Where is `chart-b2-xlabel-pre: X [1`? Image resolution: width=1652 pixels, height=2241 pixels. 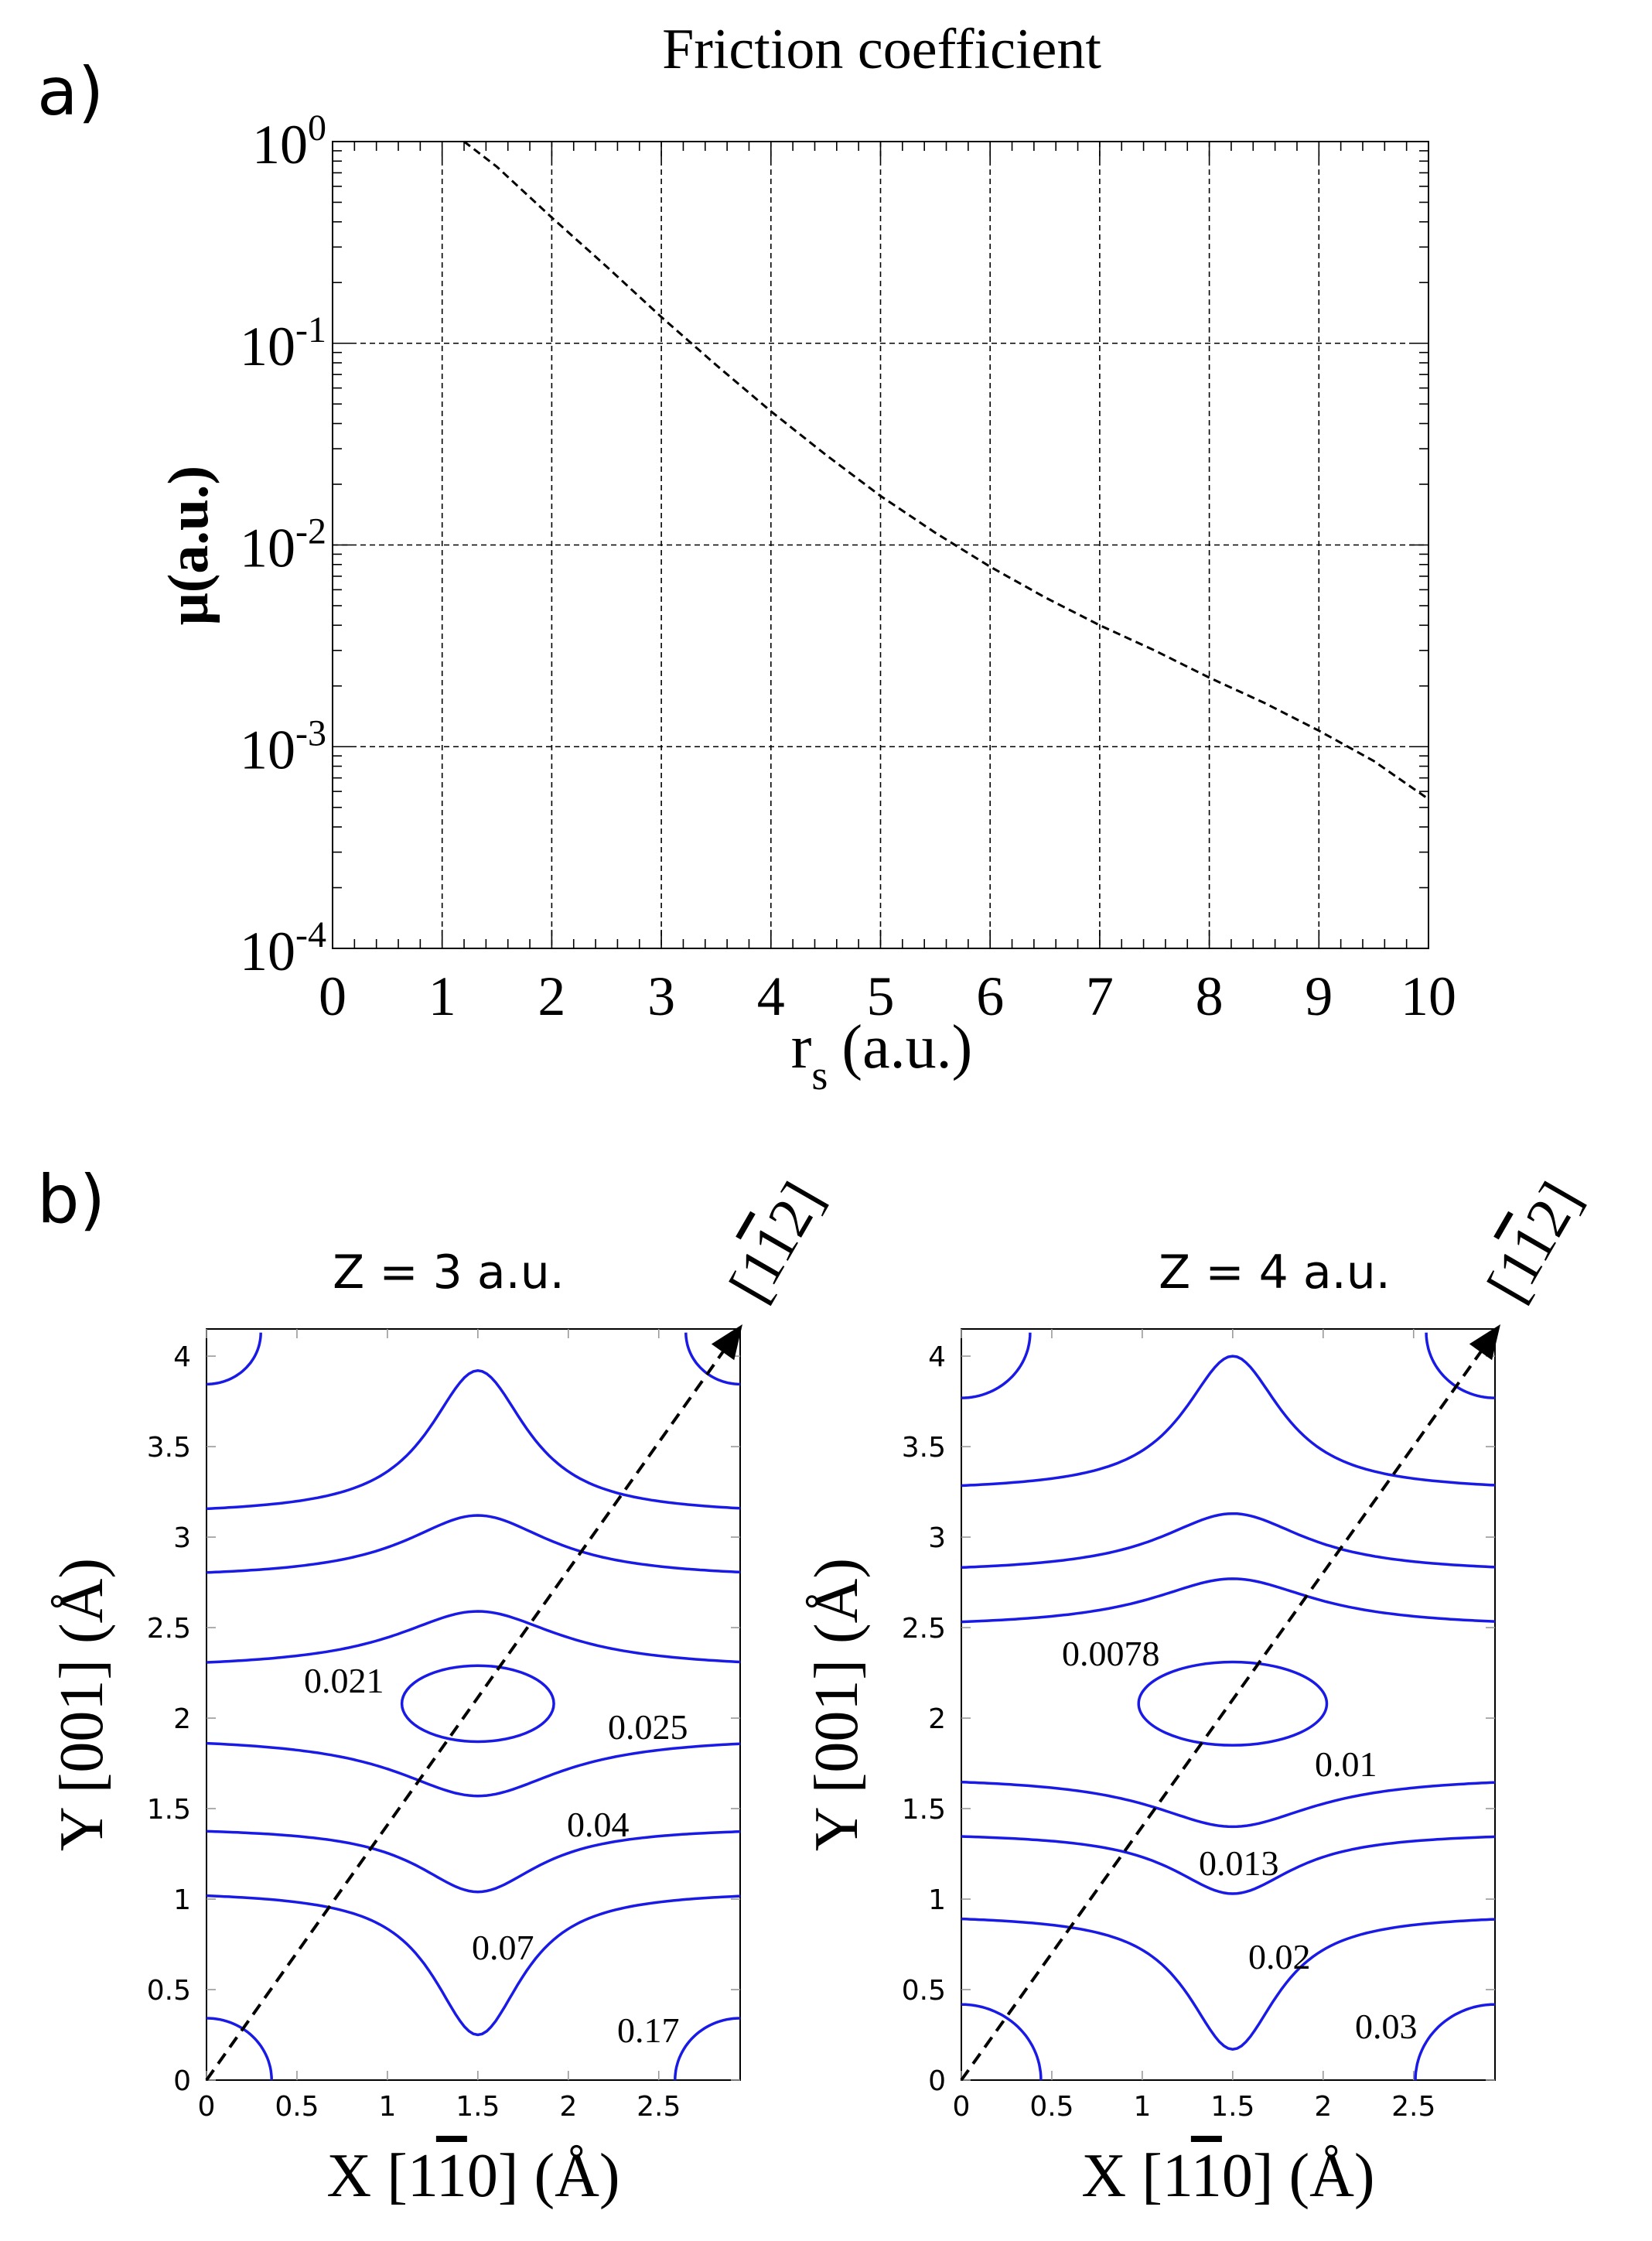
chart-b2-xlabel-pre: X [1 is located at coordinates (1135, 2176).